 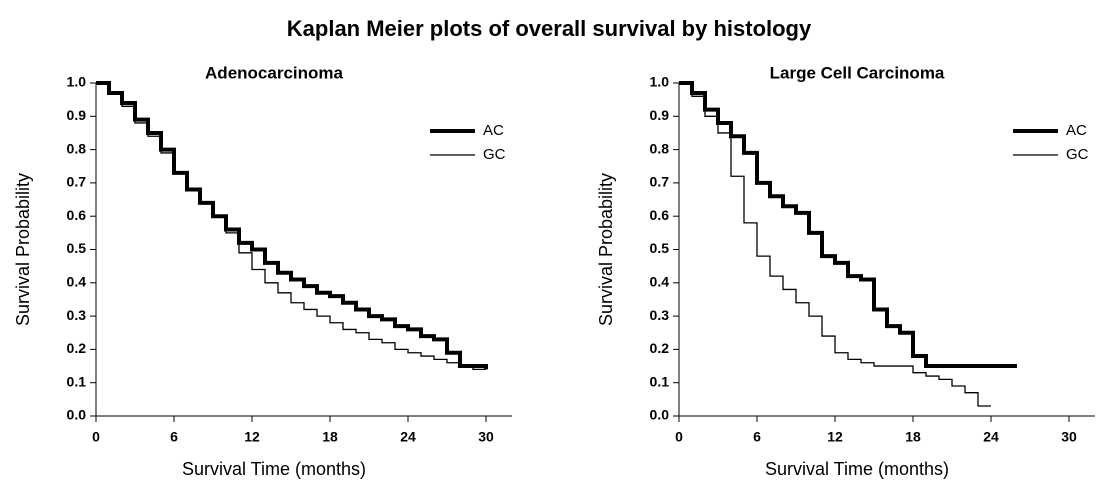 What do you see at coordinates (274, 72) in the screenshot?
I see `chart-title: Adenocarcinoma` at bounding box center [274, 72].